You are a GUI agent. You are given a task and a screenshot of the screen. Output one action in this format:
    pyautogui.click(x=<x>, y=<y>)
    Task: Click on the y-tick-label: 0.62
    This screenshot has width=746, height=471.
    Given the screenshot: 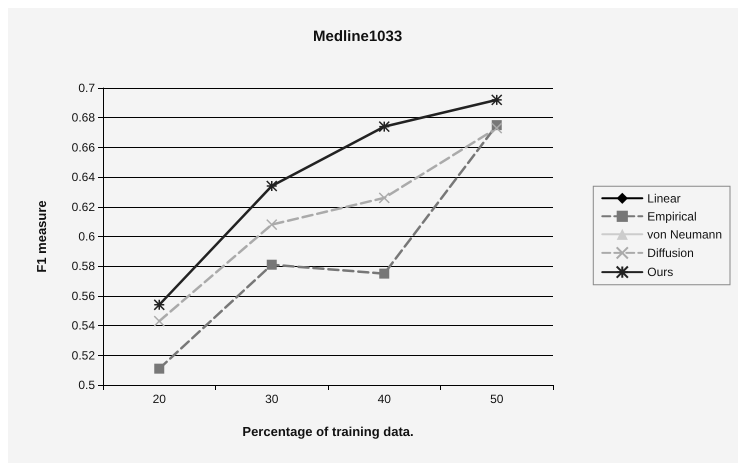 What is the action you would take?
    pyautogui.click(x=84, y=207)
    